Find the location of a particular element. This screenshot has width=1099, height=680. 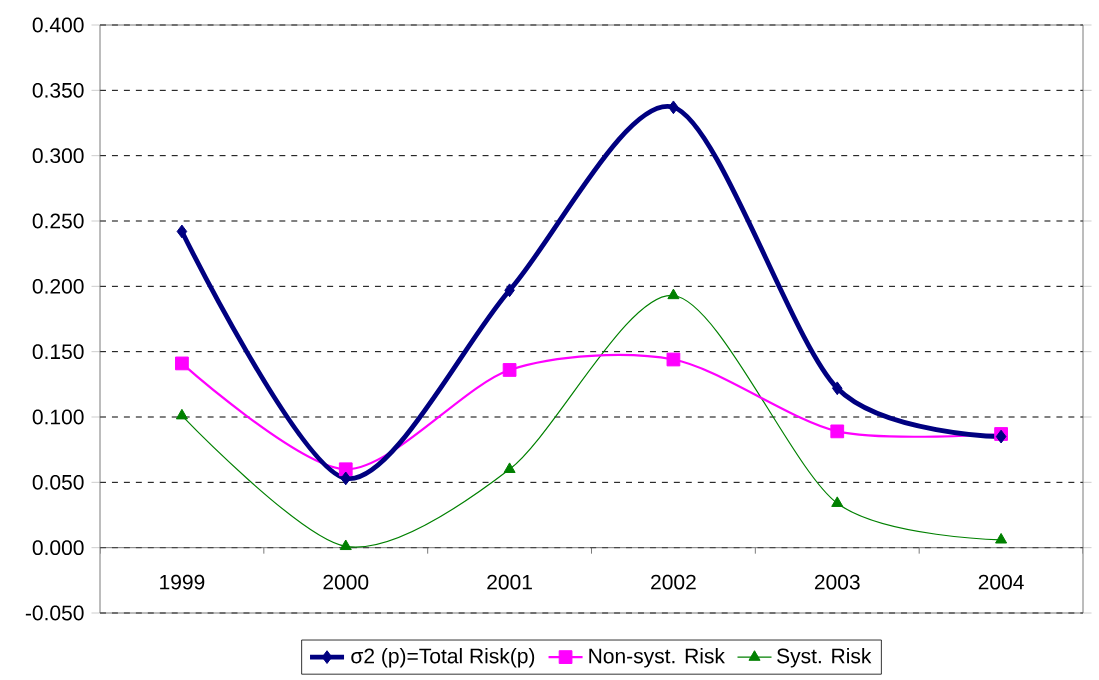

x-tick-label: 2001 is located at coordinates (509, 582).